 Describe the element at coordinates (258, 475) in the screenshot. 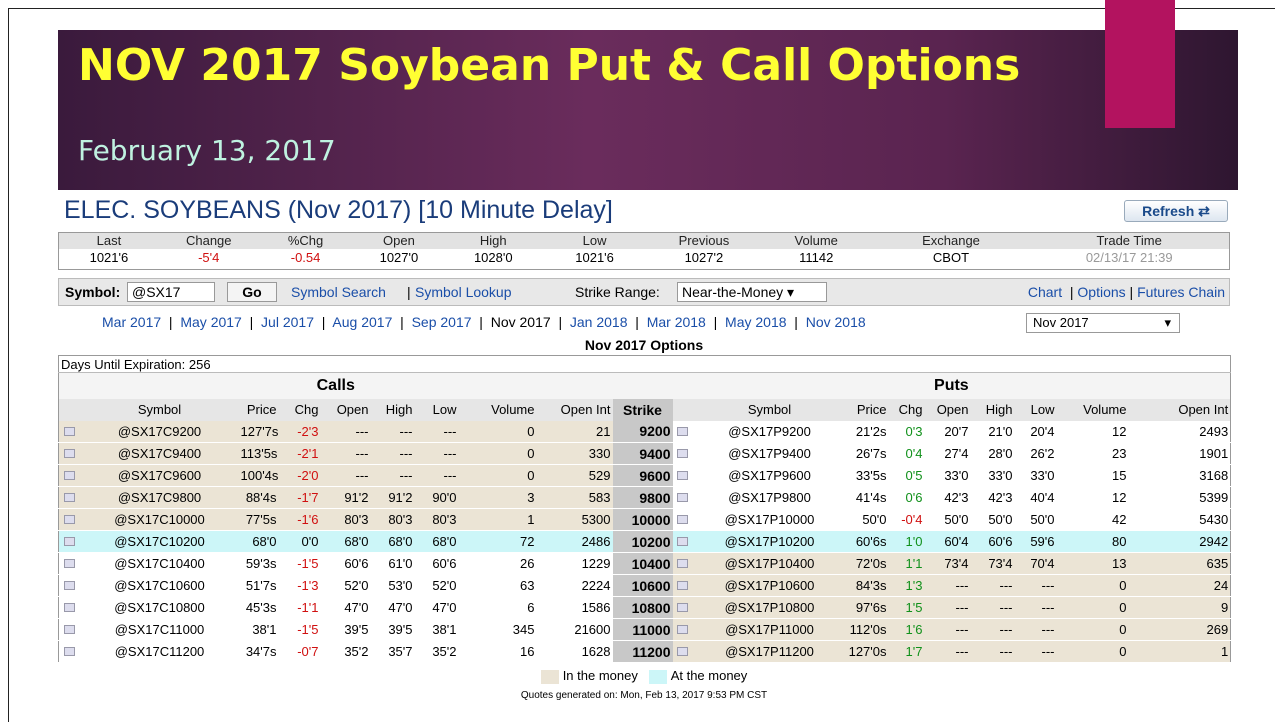

I see `call-cell: 100'4s` at that location.